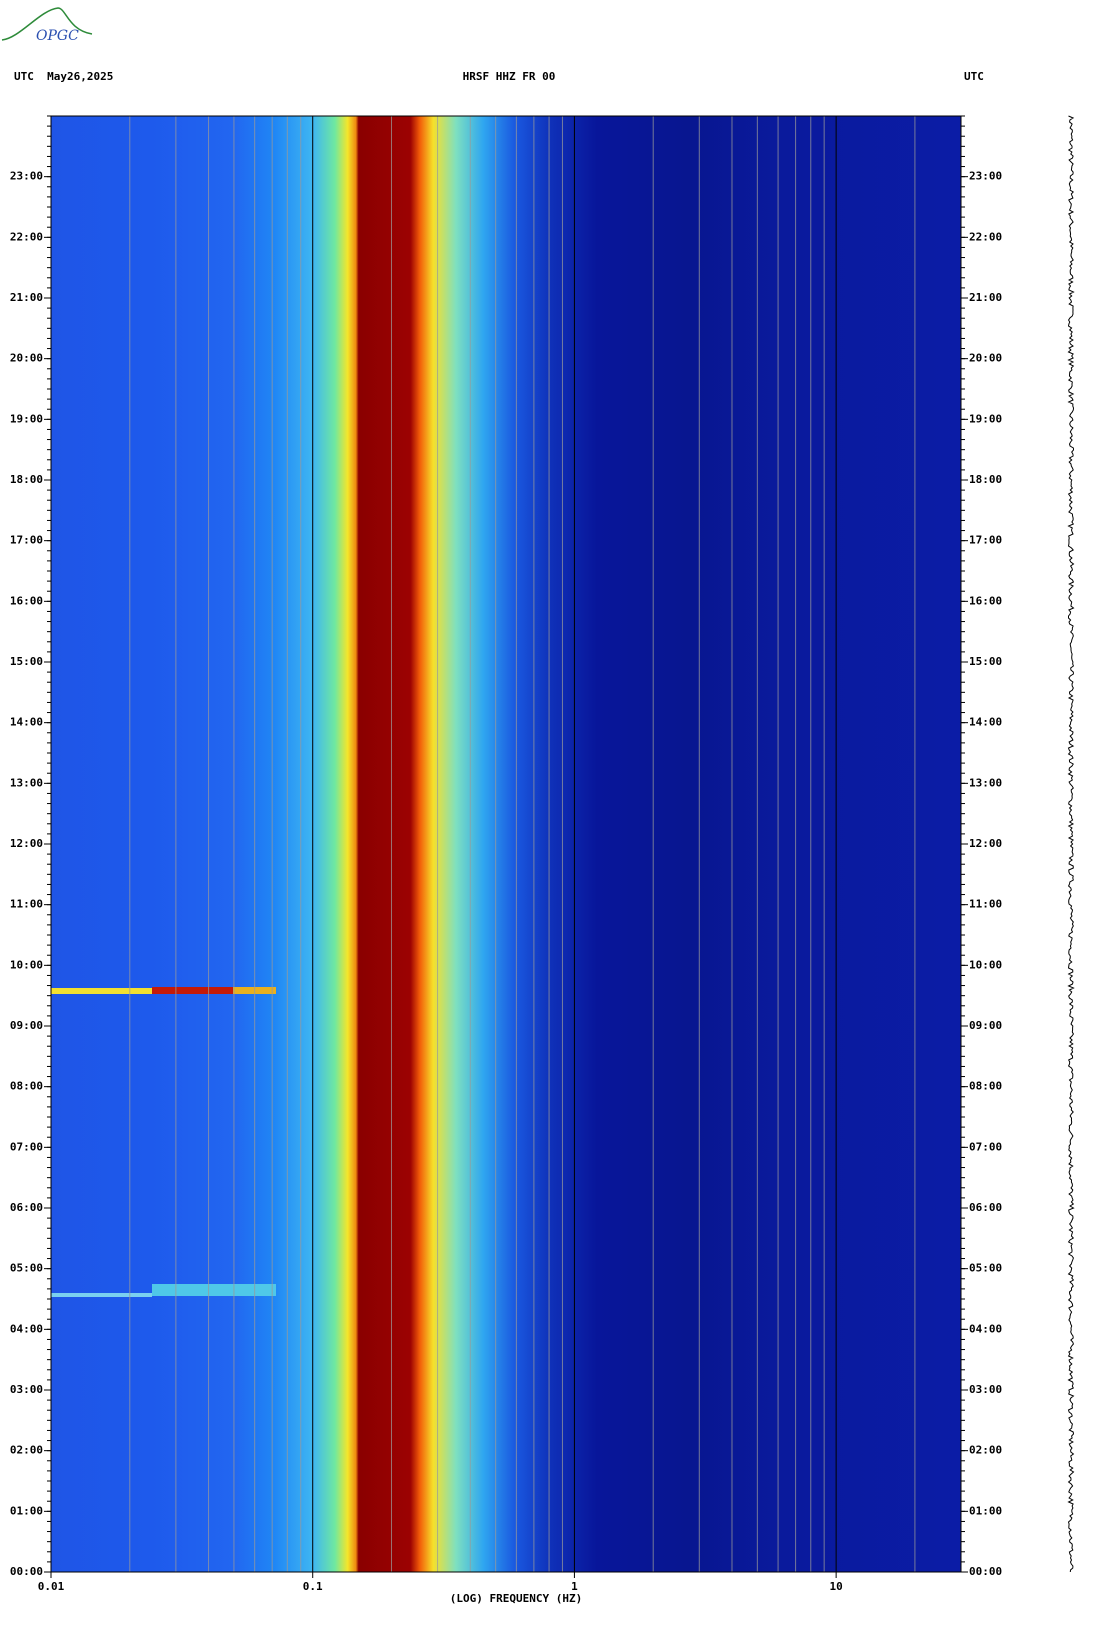 This screenshot has height=1634, width=1102. Describe the element at coordinates (516, 1598) in the screenshot. I see `x-axis-label: (LOG) FREQUENCY (HZ)` at that location.